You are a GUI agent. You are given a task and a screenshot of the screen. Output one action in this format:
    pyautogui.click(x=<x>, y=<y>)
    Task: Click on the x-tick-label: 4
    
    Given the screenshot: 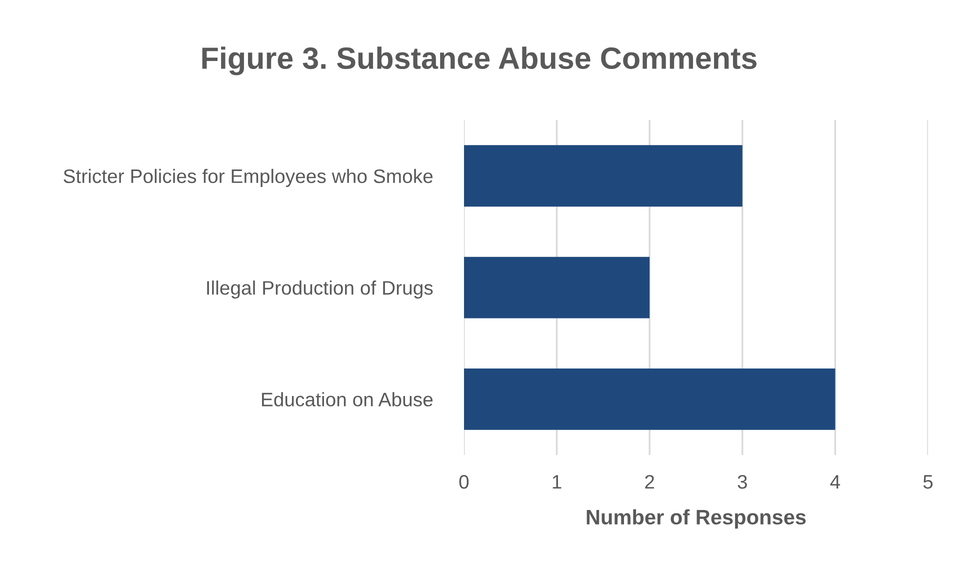 What is the action you would take?
    pyautogui.click(x=835, y=482)
    